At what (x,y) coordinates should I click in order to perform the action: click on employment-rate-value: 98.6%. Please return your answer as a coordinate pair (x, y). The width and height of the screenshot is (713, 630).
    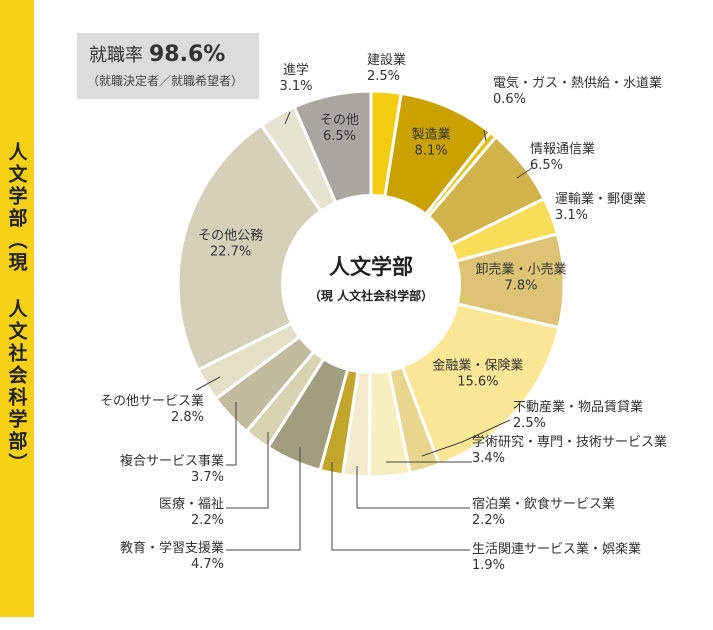
    Looking at the image, I should click on (187, 54).